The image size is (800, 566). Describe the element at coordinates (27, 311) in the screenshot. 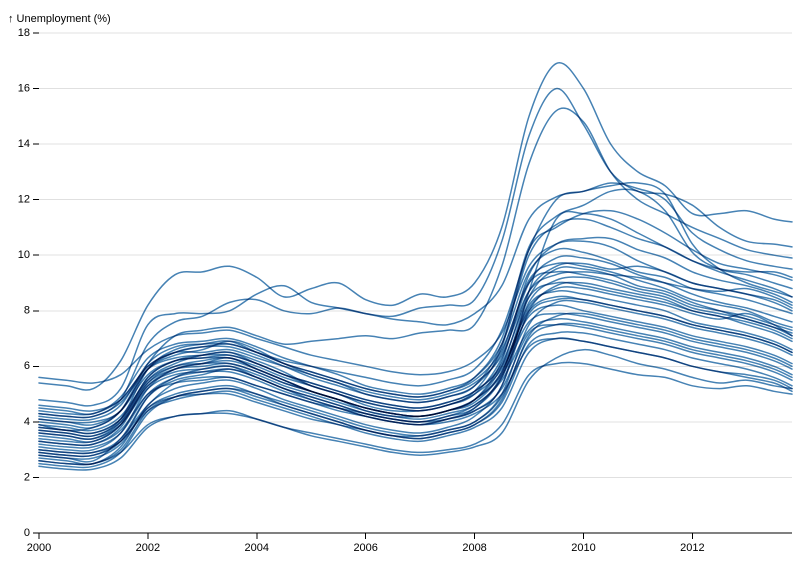

I see `y-tick-label: 8` at that location.